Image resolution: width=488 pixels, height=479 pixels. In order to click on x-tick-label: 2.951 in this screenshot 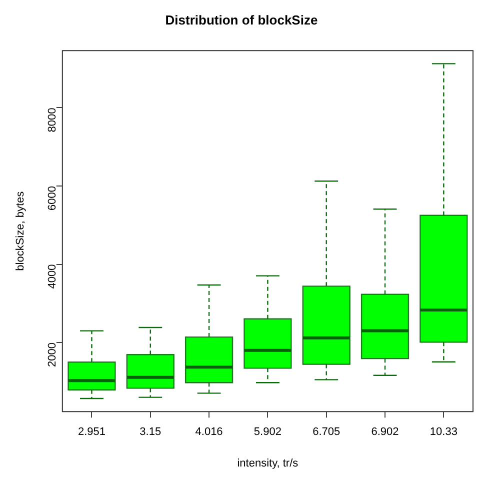, I will do `click(92, 432)`.